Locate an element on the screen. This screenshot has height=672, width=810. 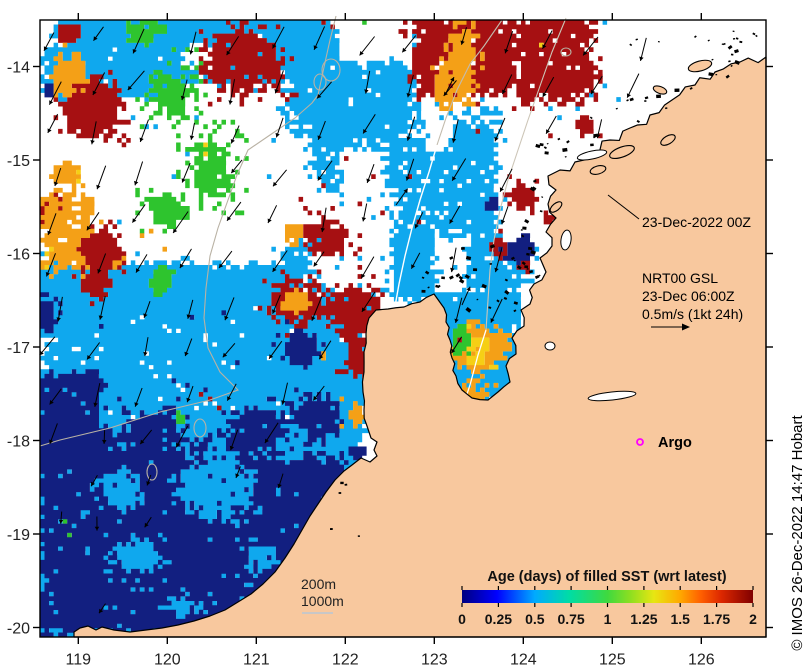
svg-text: -15 is located at coordinates (18, 161).